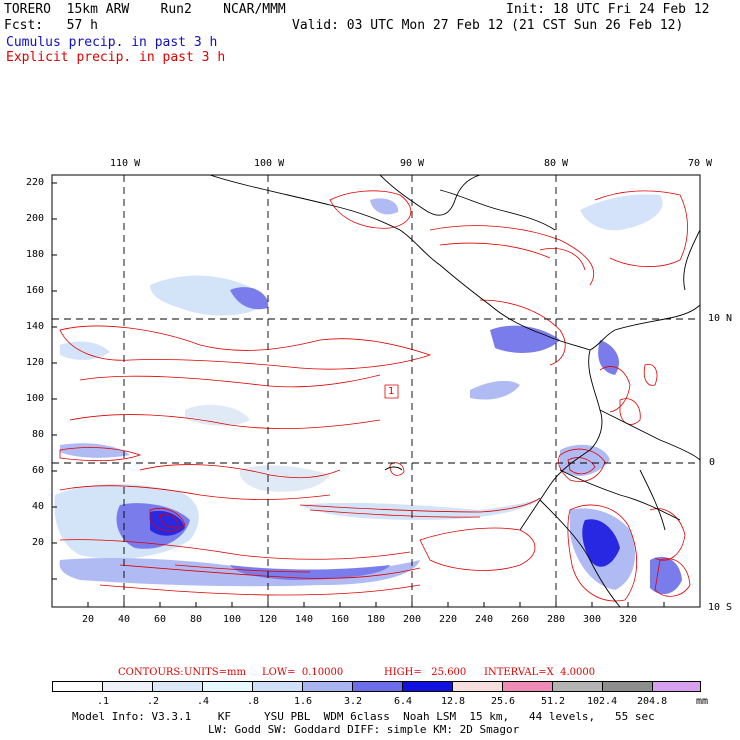 This screenshot has width=740, height=740. What do you see at coordinates (38, 506) in the screenshot?
I see `y-tick-label: 40` at bounding box center [38, 506].